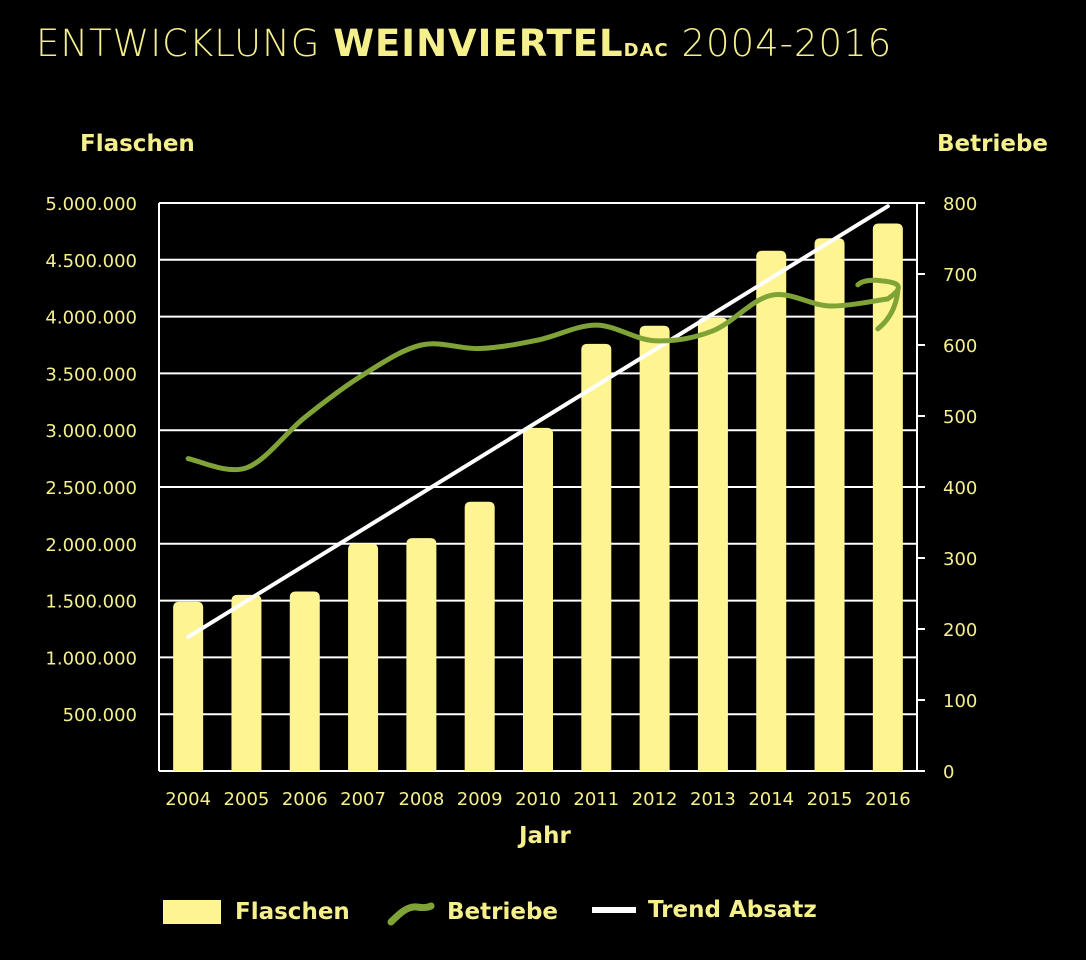  What do you see at coordinates (91, 545) in the screenshot?
I see `y-tick-label: 2.000.000` at bounding box center [91, 545].